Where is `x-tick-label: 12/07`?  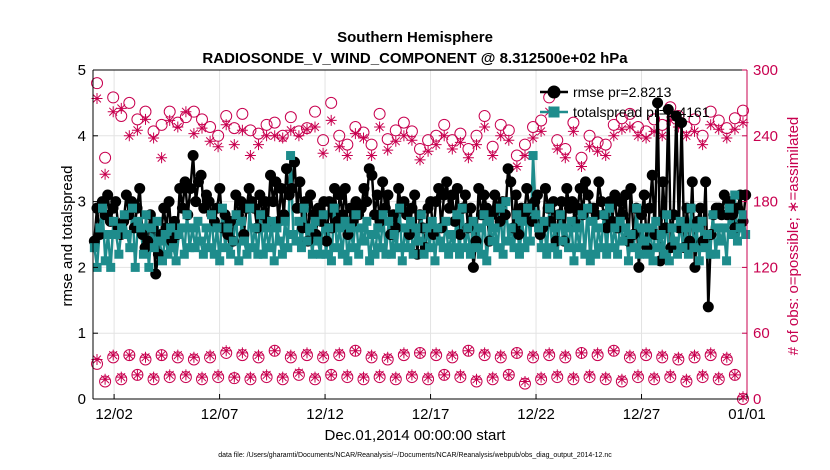
x-tick-label: 12/07 is located at coordinates (220, 414).